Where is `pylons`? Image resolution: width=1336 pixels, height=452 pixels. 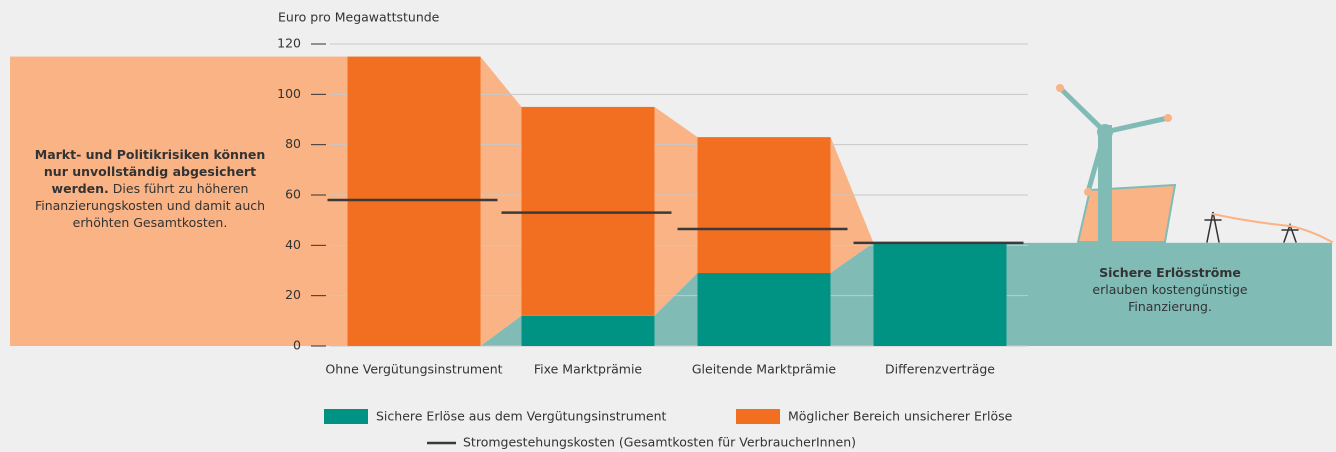
pylons is located at coordinates (1251, 227).